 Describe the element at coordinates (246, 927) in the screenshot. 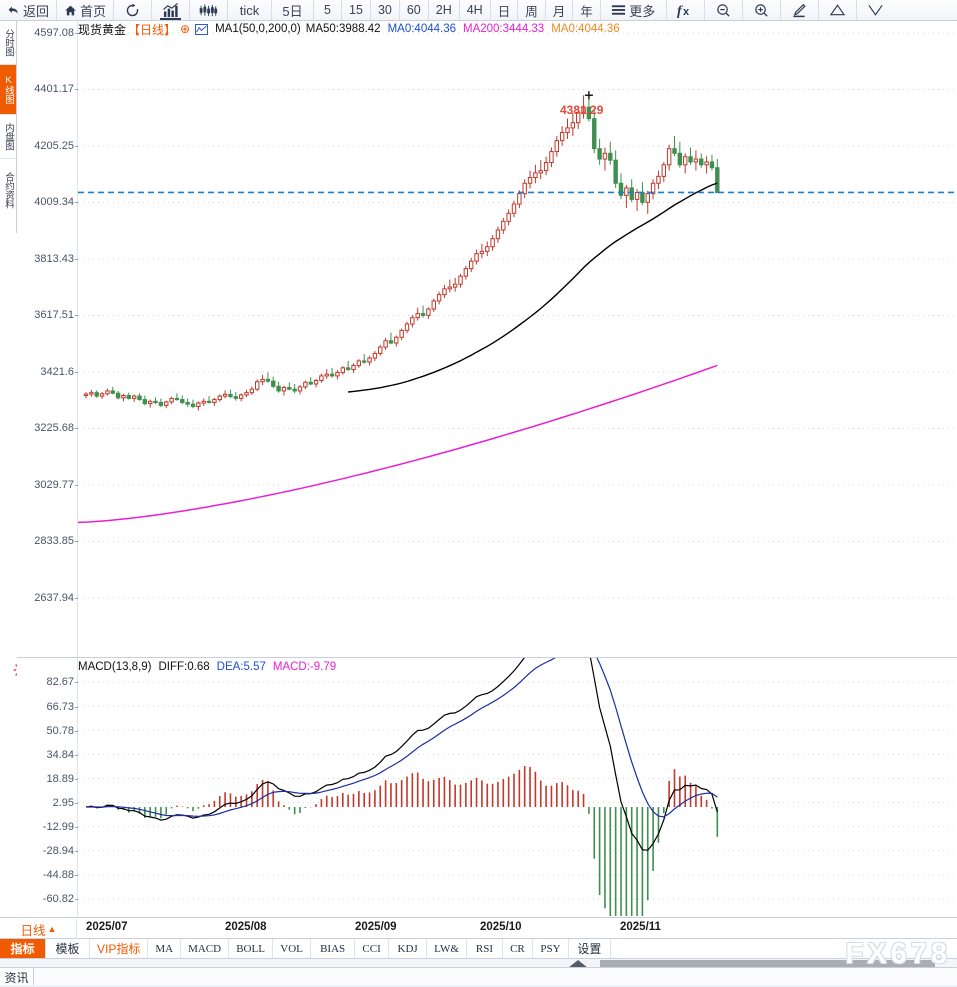

I see `time-tick: 2025/08` at that location.